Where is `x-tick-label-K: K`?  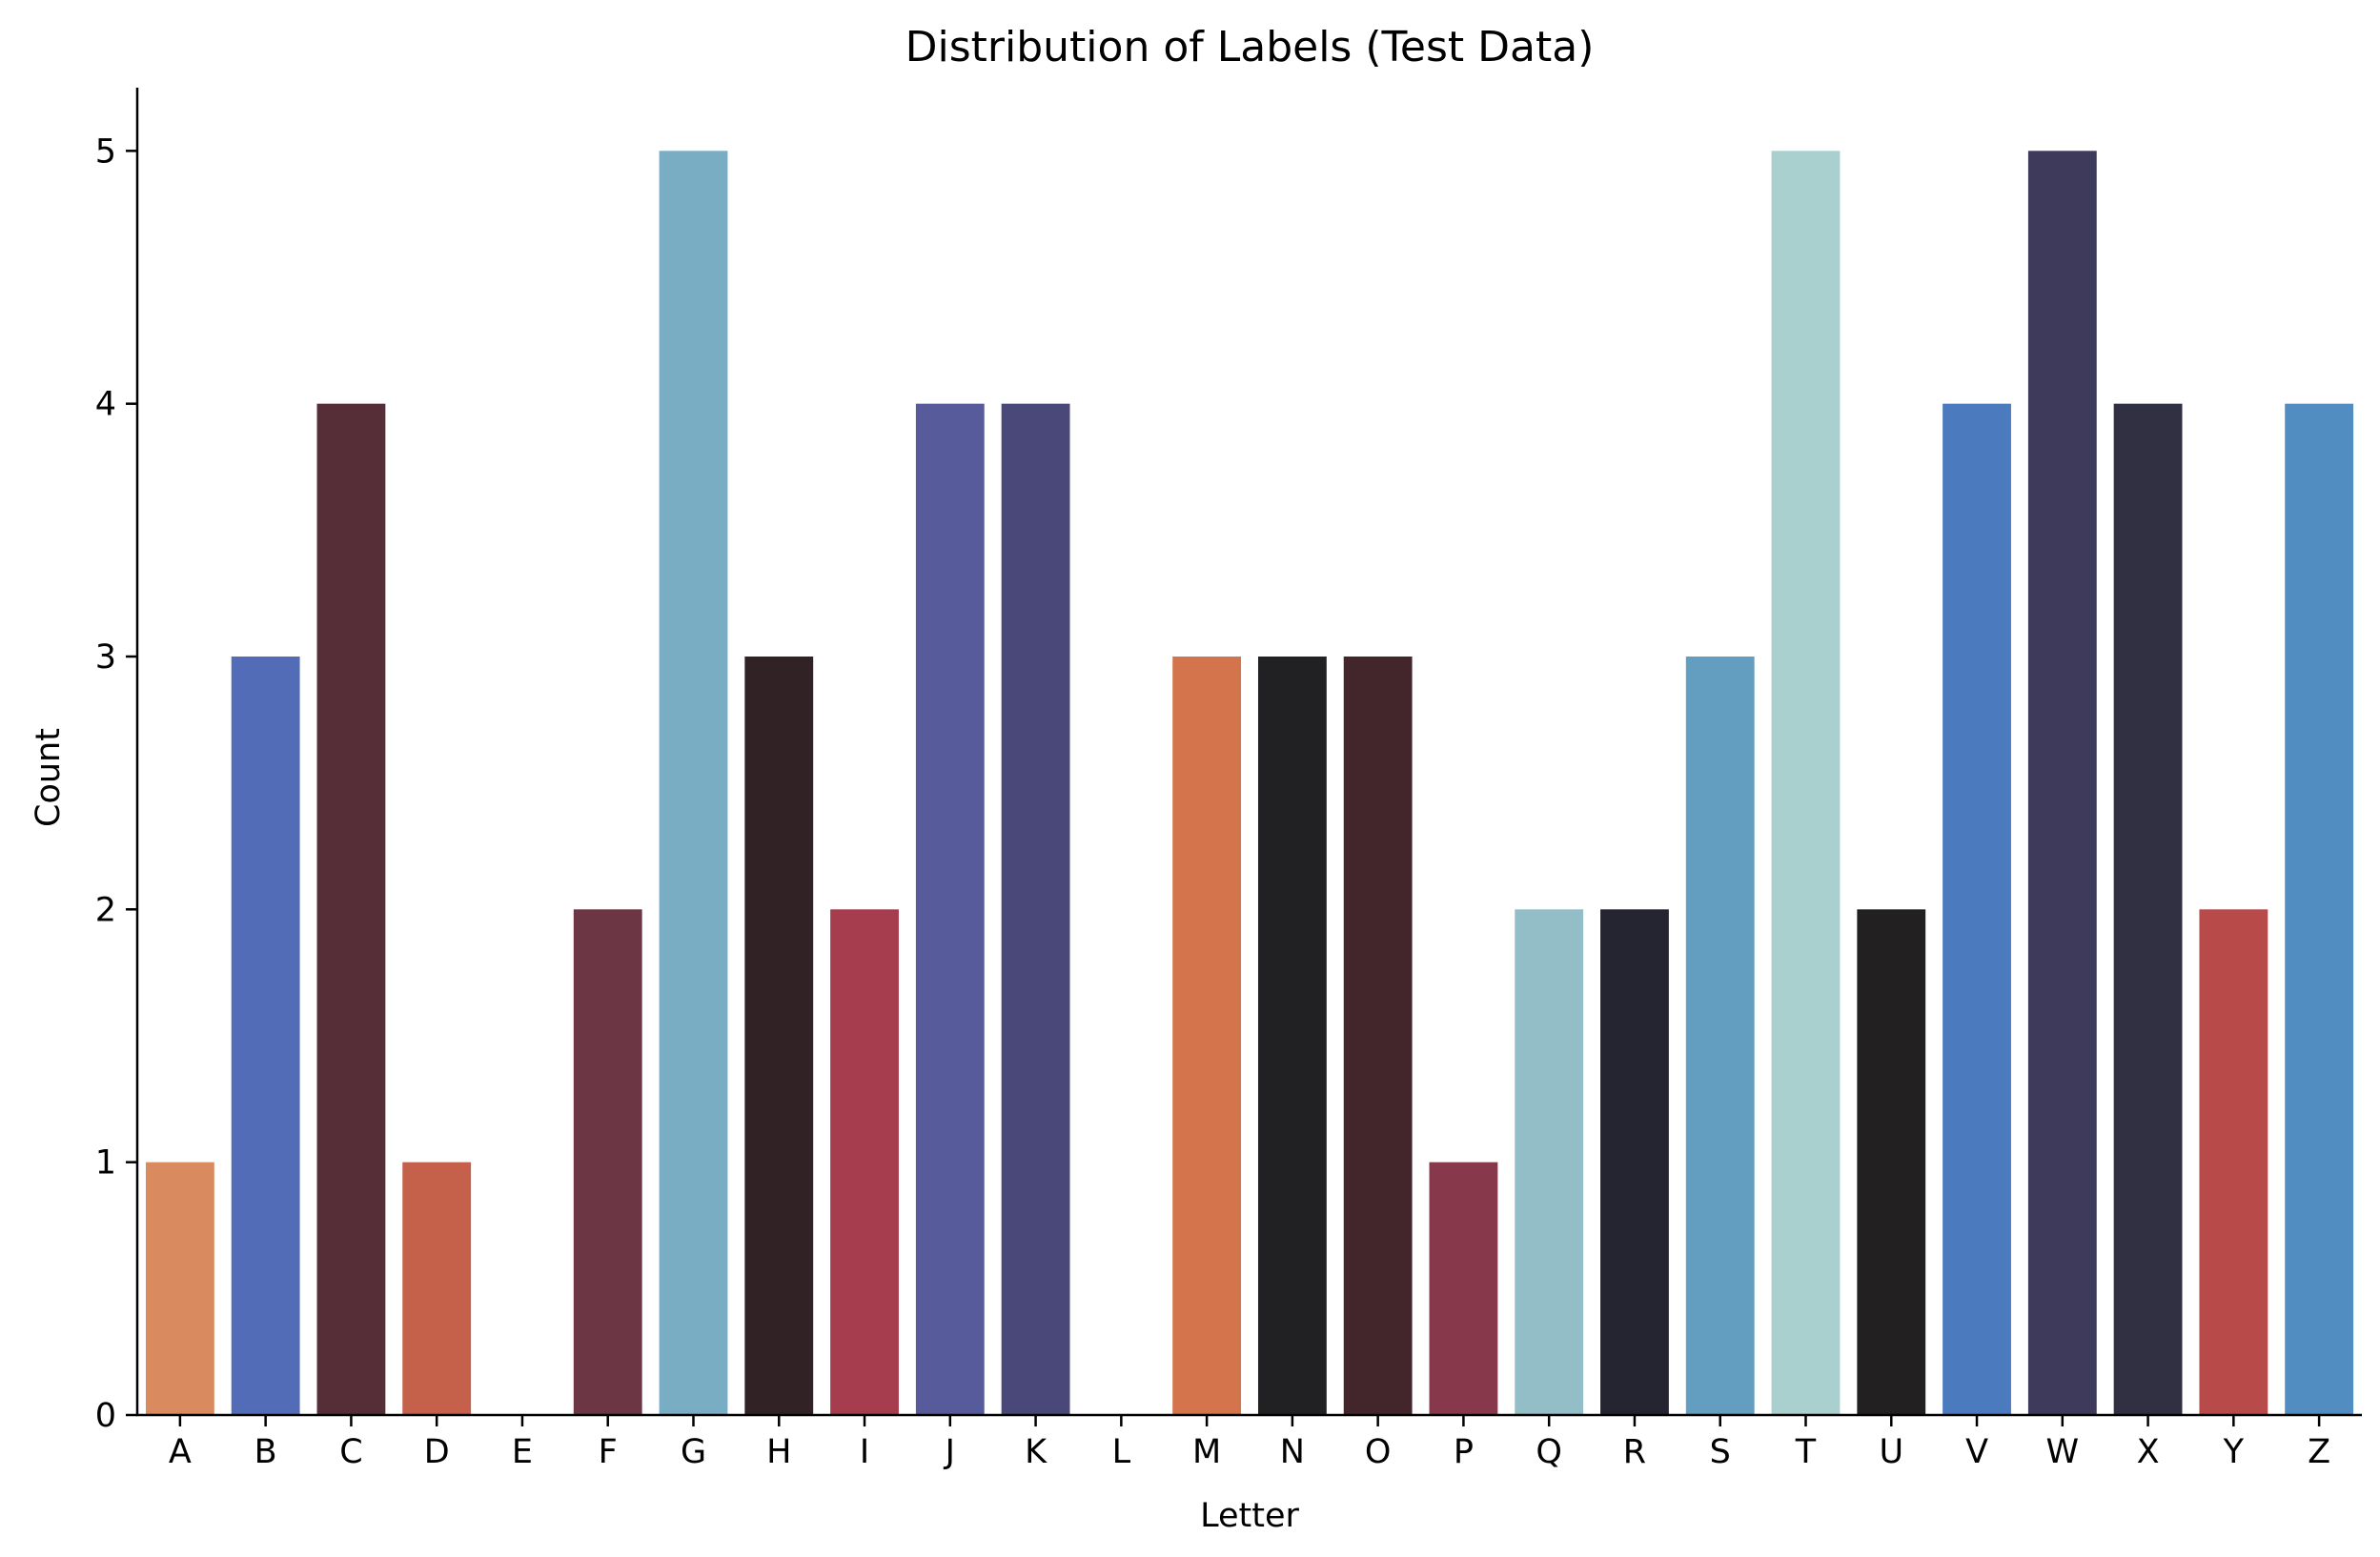
x-tick-label-K: K is located at coordinates (1036, 1452).